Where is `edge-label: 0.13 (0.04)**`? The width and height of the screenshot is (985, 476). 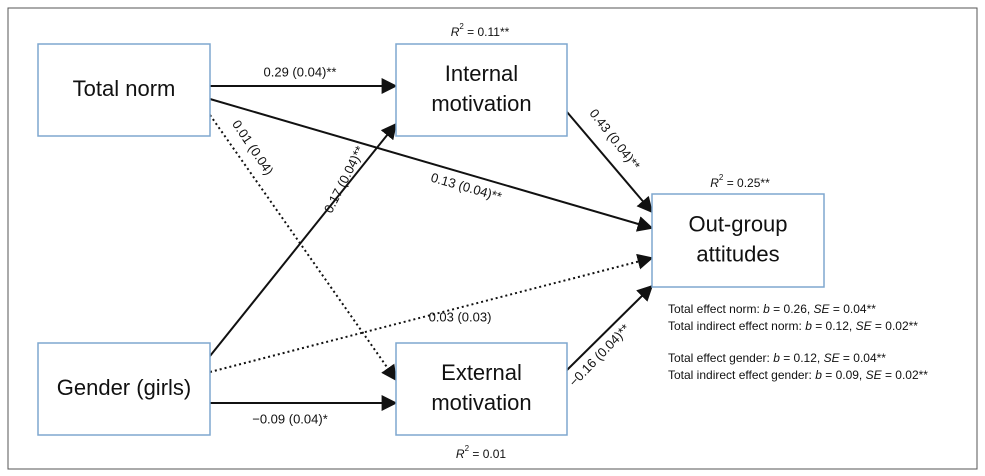 edge-label: 0.13 (0.04)** is located at coordinates (466, 187).